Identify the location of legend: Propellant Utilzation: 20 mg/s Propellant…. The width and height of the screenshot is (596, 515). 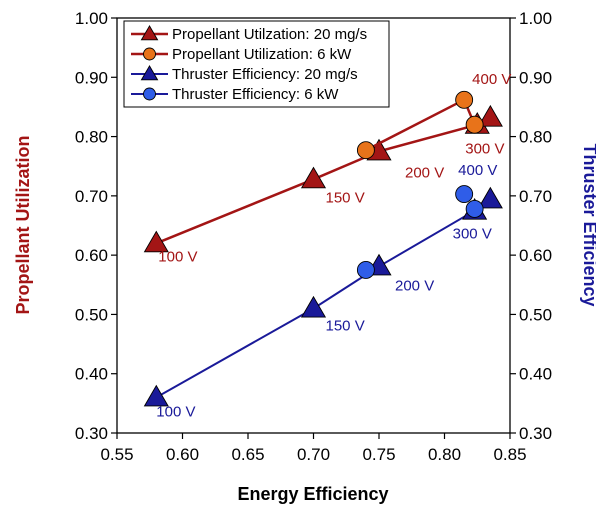
(256, 64).